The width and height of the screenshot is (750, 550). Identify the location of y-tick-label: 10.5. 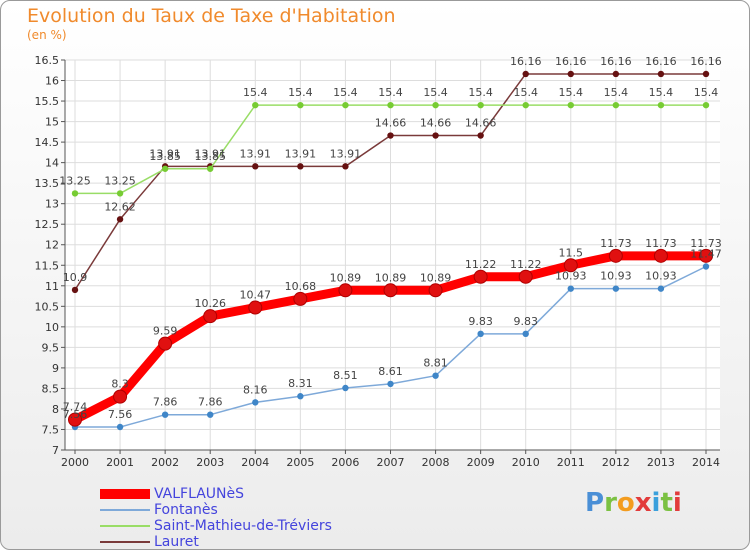
(47, 306).